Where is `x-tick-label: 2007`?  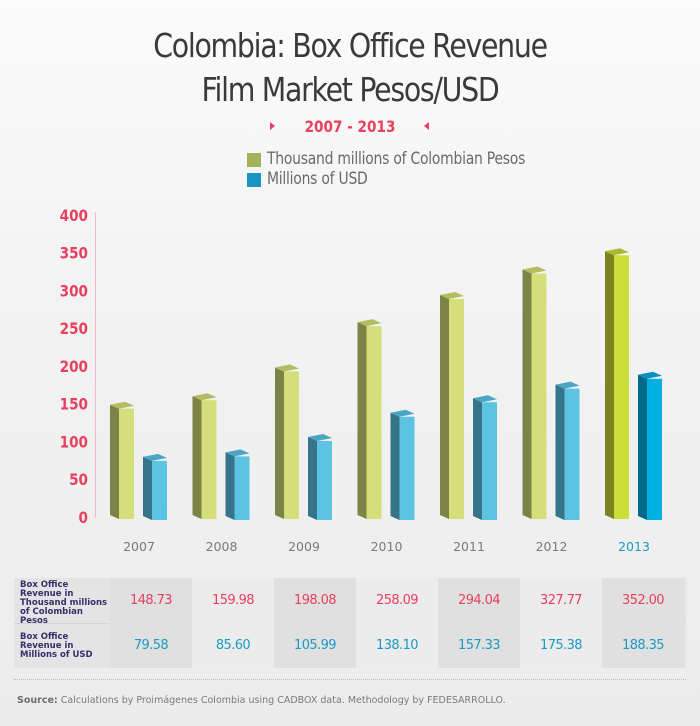 x-tick-label: 2007 is located at coordinates (139, 546).